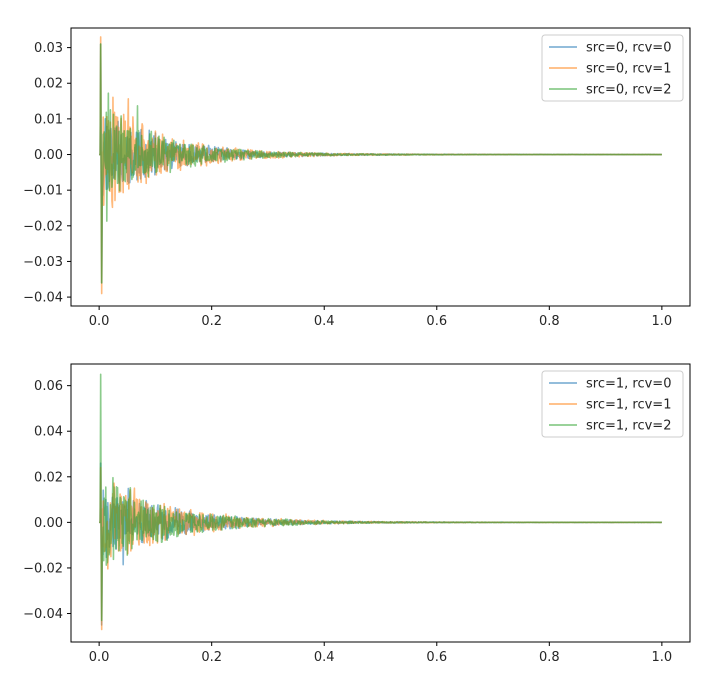  Describe the element at coordinates (43, 226) in the screenshot. I see `top-y-tick-label: −0.02` at that location.